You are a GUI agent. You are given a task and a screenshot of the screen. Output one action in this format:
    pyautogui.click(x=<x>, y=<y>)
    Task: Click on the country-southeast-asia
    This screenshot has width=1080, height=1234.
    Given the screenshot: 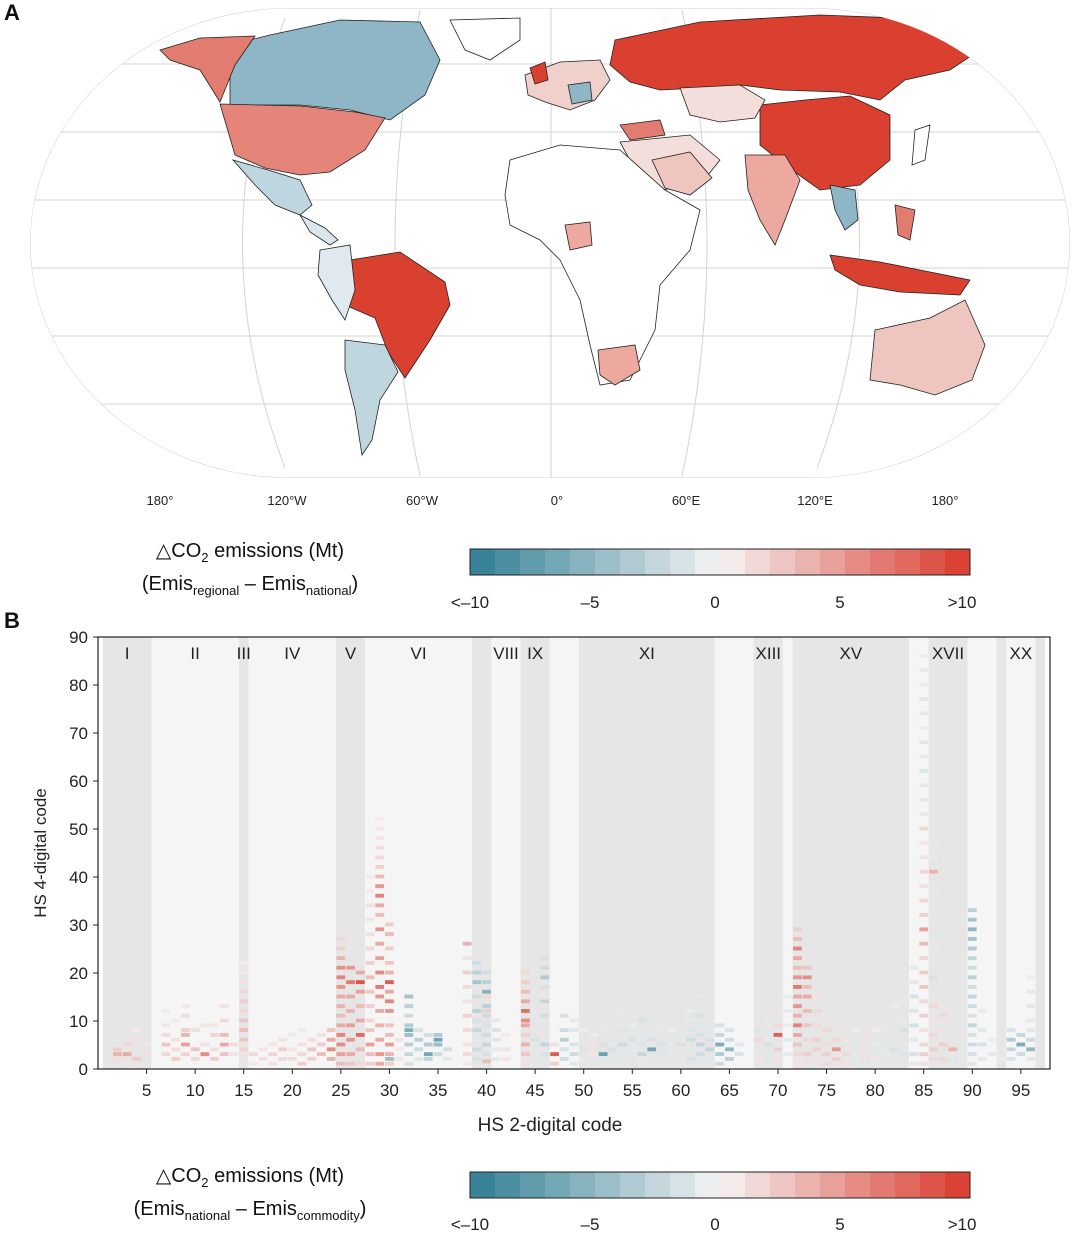 What is the action you would take?
    pyautogui.click(x=844, y=207)
    